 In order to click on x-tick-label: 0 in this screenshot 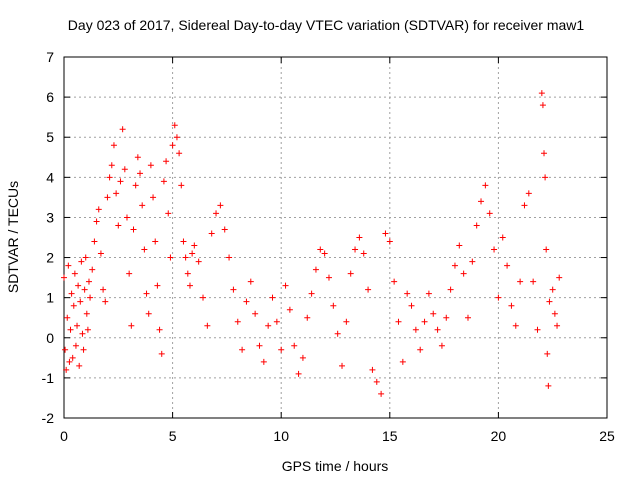, I will do `click(64, 436)`.